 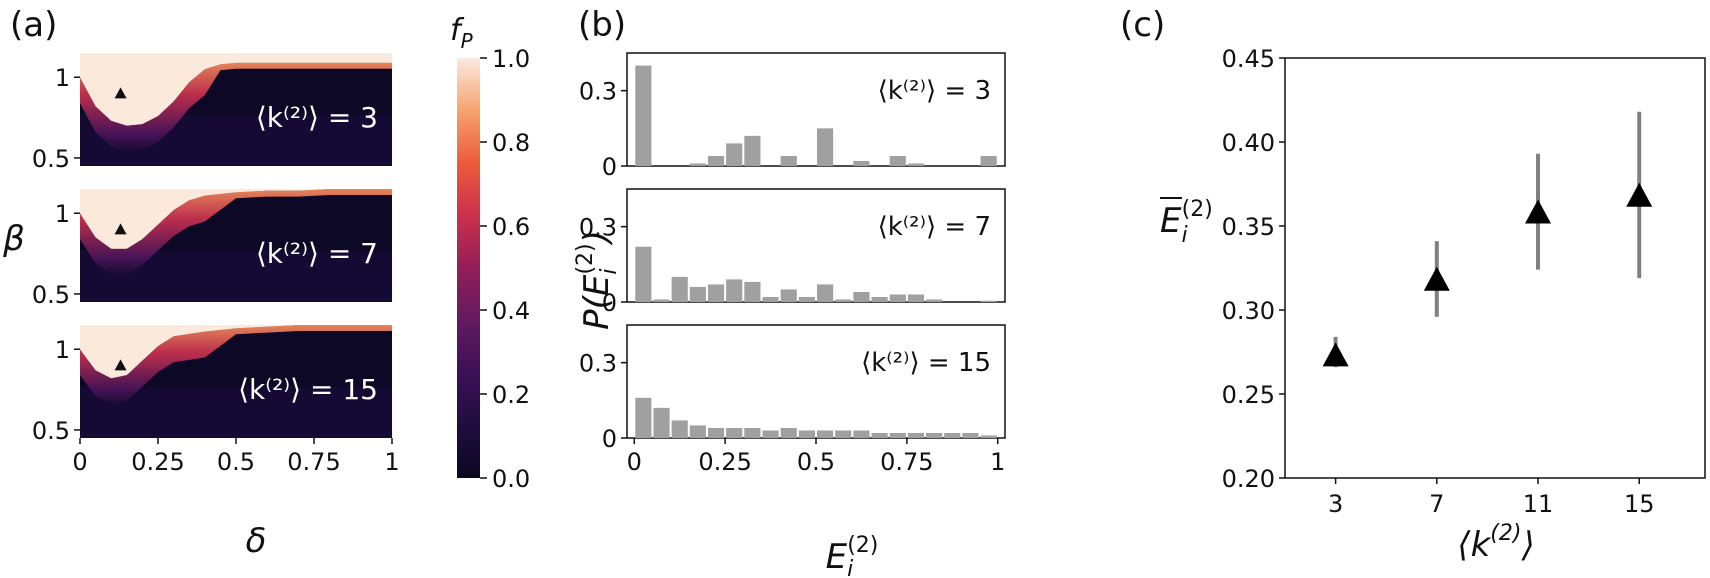 I want to click on heatmap-xtick-label: 0.25, so click(x=157, y=462).